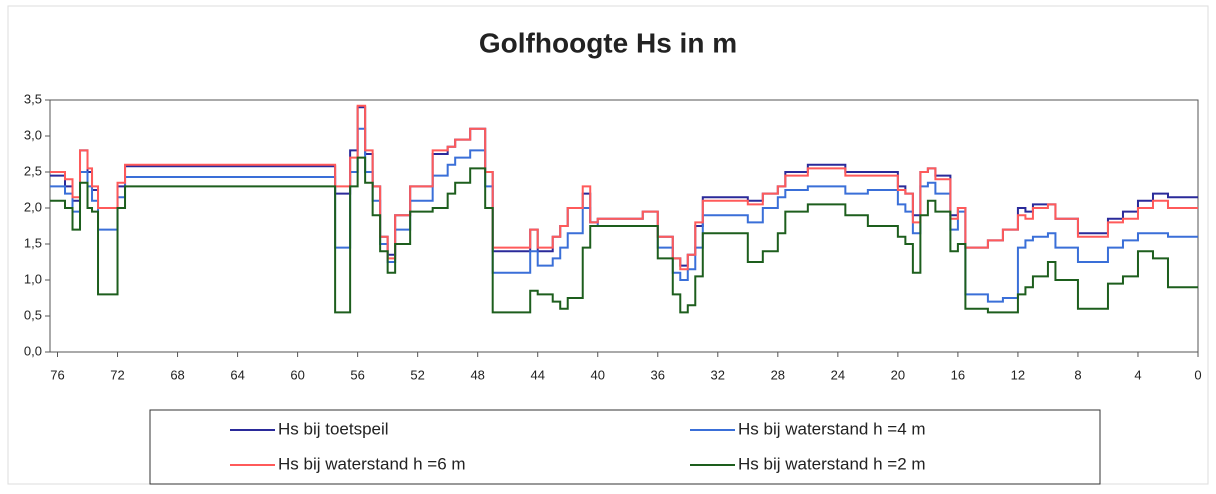  What do you see at coordinates (33, 242) in the screenshot?
I see `y-tick-label: 1,5` at bounding box center [33, 242].